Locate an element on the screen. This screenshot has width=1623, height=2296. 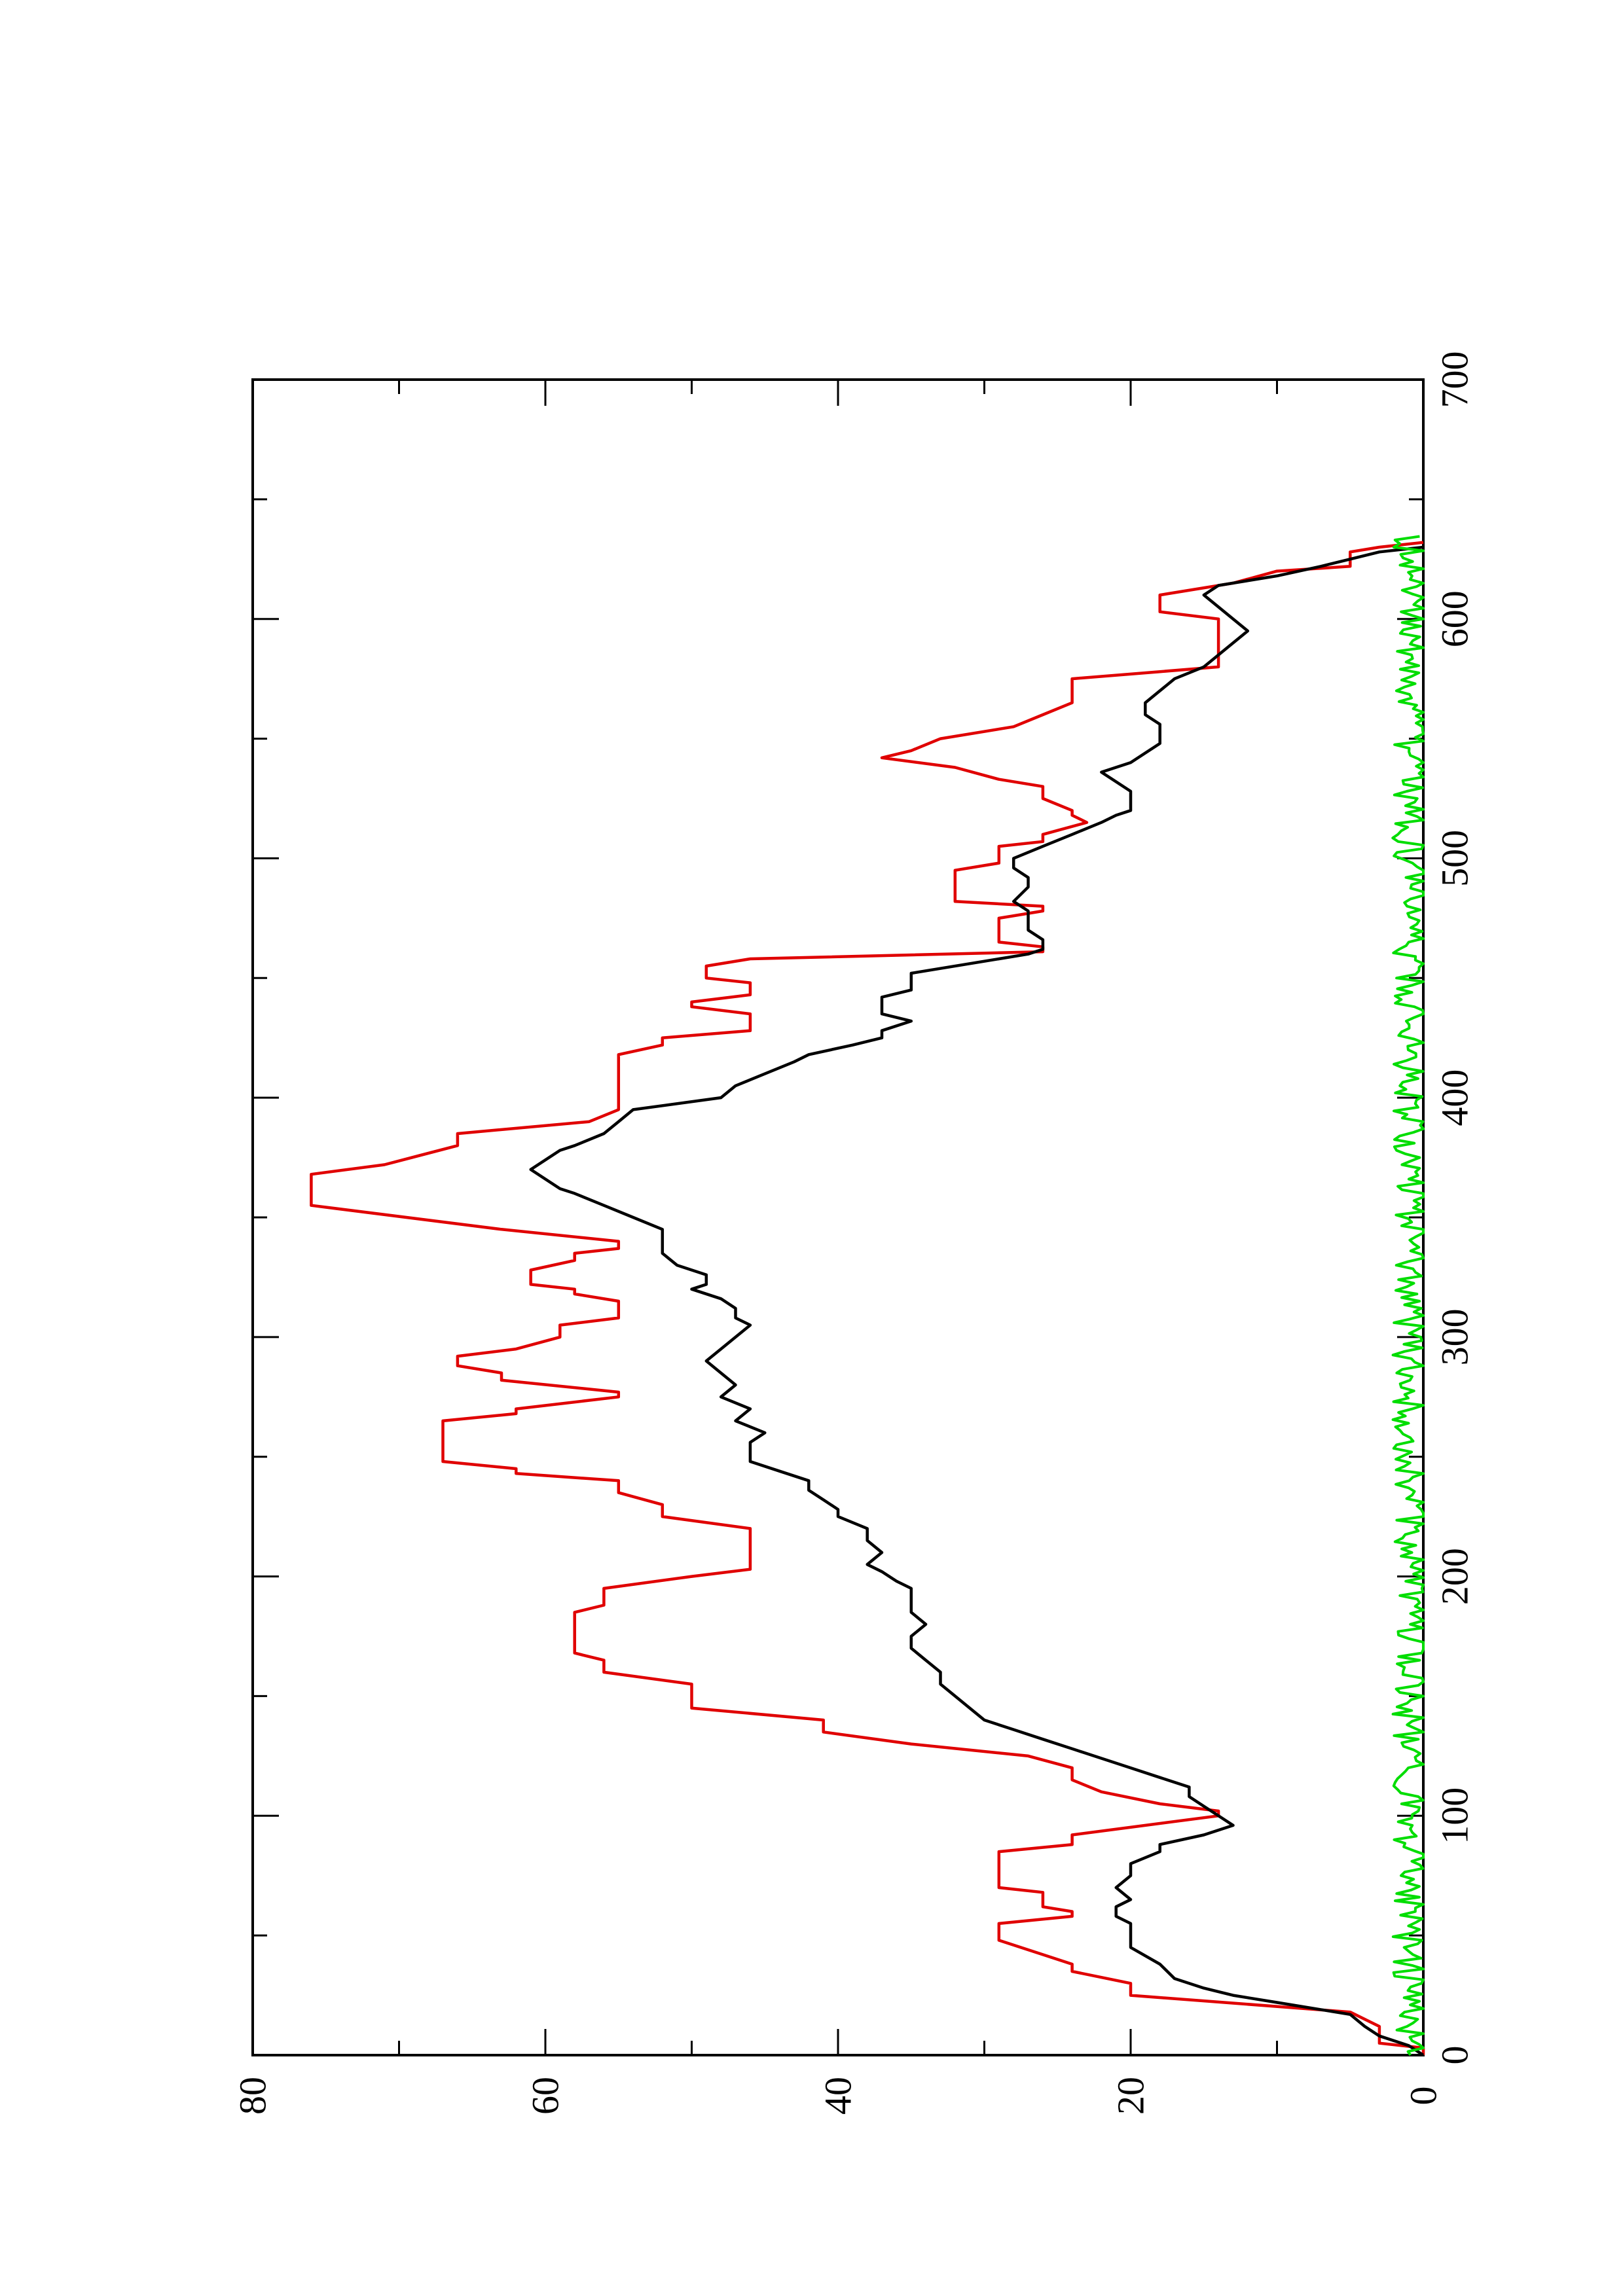
y-tick-label: 80 is located at coordinates (253, 2096).